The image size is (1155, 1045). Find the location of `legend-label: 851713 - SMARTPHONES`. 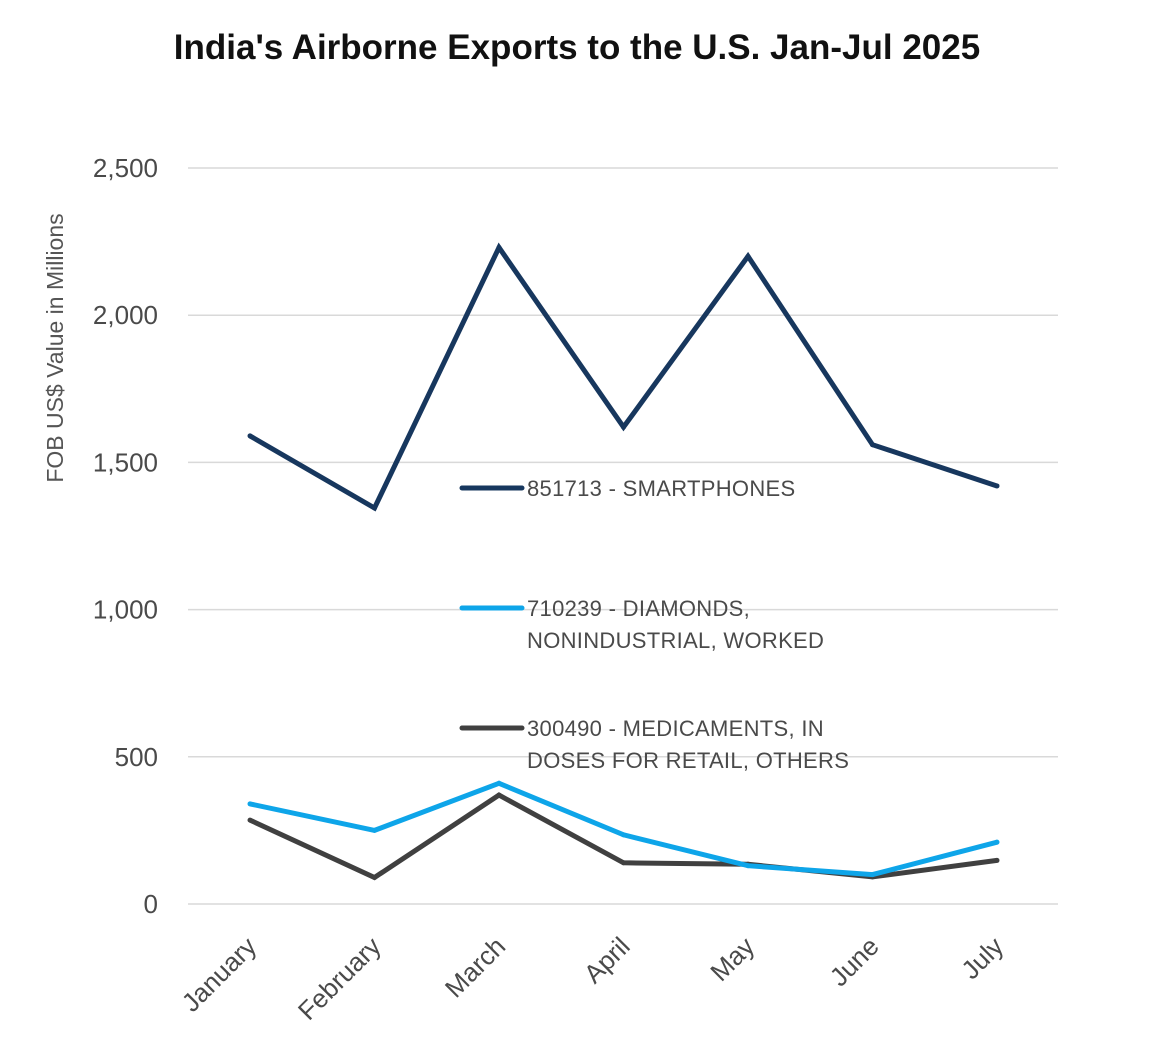

legend-label: 851713 - SMARTPHONES is located at coordinates (661, 488).